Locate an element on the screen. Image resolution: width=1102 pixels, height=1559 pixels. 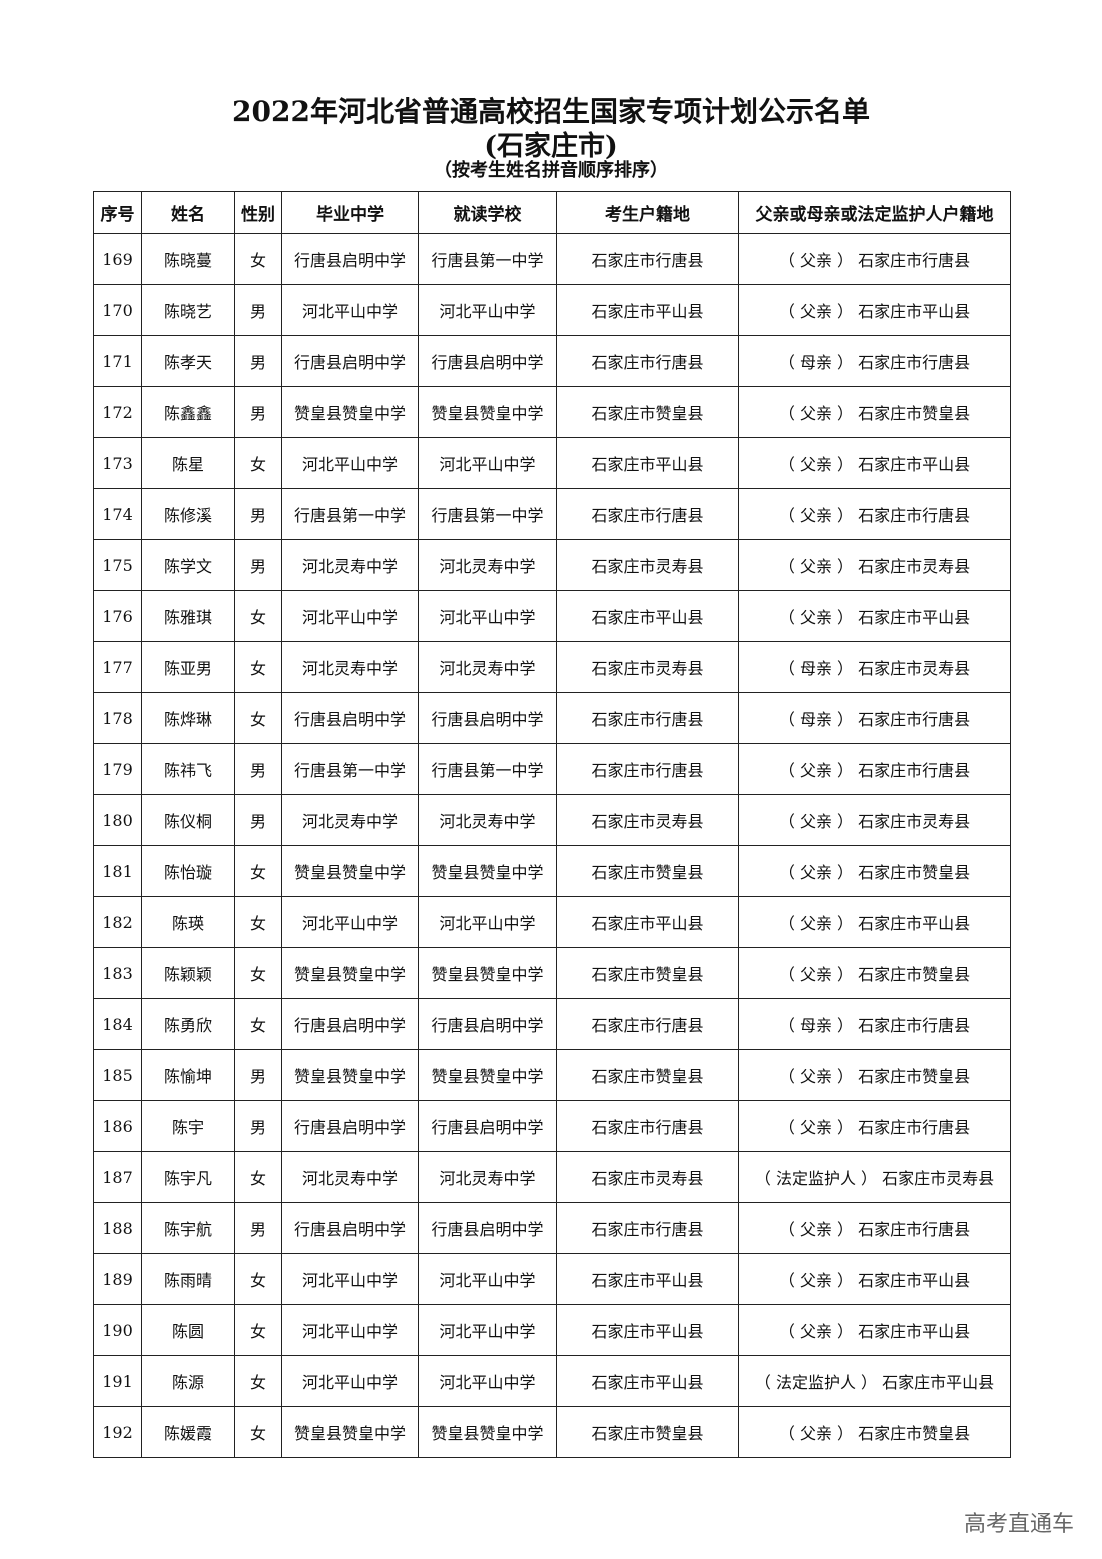
table-cell: 陈烨琳 is located at coordinates (188, 718).